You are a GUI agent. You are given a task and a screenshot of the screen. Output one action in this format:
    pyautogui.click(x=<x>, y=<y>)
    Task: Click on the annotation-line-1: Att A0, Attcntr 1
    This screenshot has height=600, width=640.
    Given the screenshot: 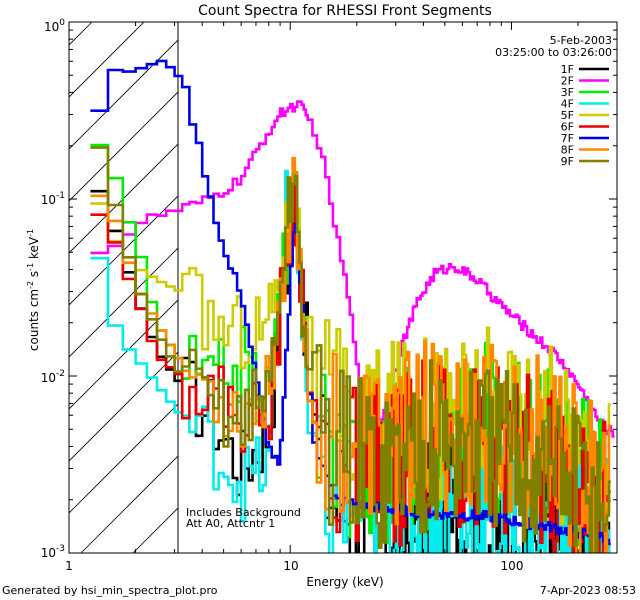 What is the action you would take?
    pyautogui.click(x=230, y=523)
    